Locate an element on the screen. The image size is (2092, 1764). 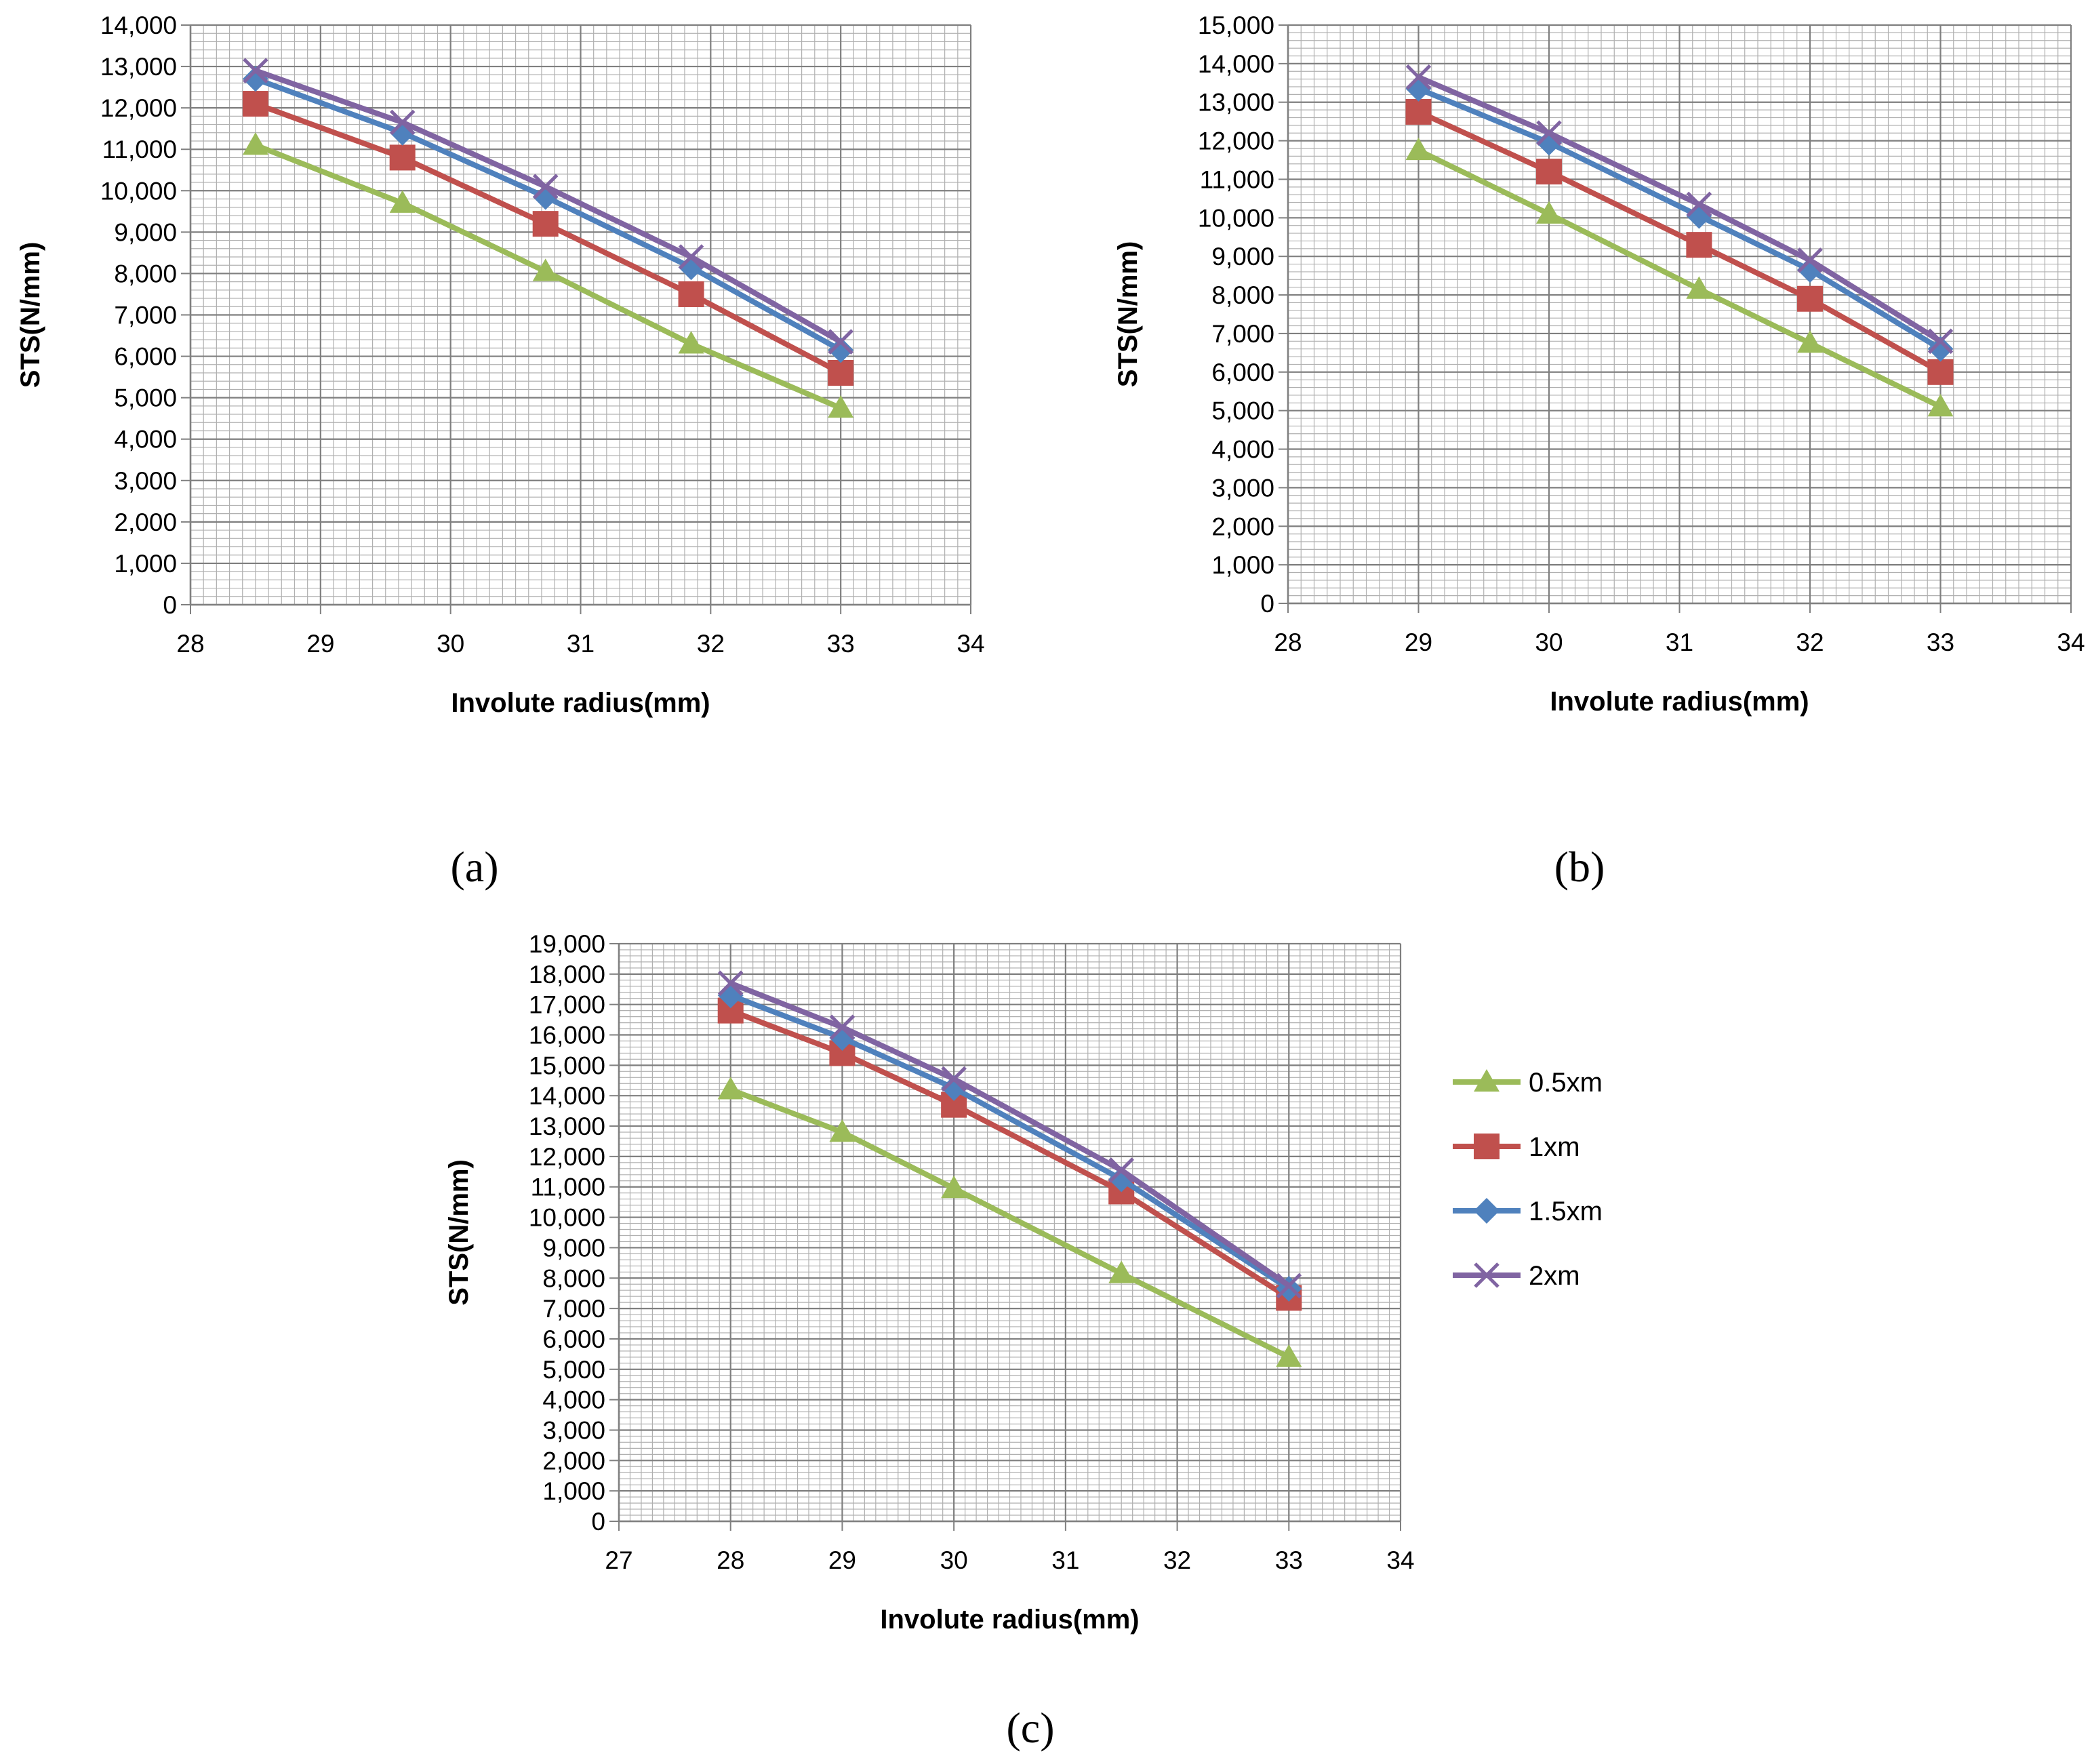
legend-label: 0.5xm is located at coordinates (1566, 1083).